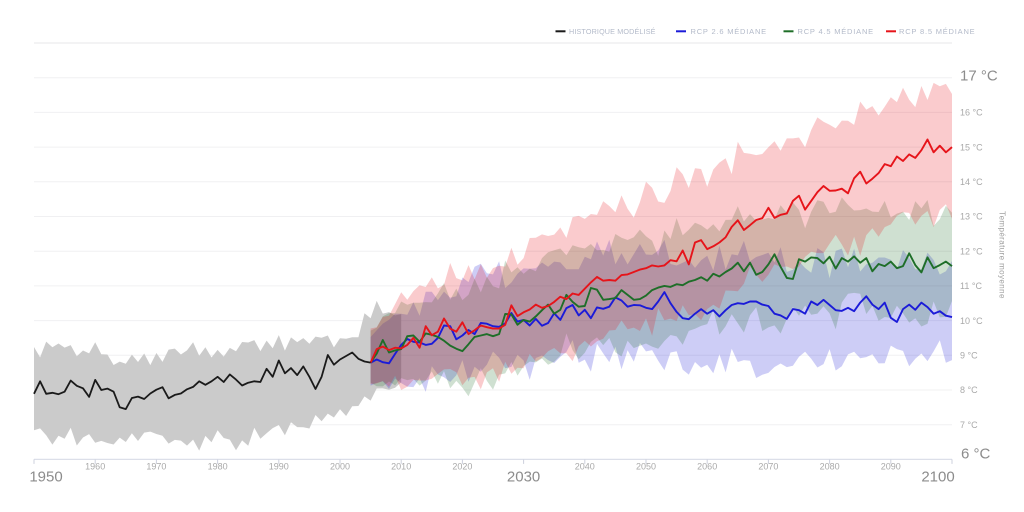 The image size is (1024, 512). What do you see at coordinates (971, 182) in the screenshot?
I see `svg-text: 14 °C` at bounding box center [971, 182].